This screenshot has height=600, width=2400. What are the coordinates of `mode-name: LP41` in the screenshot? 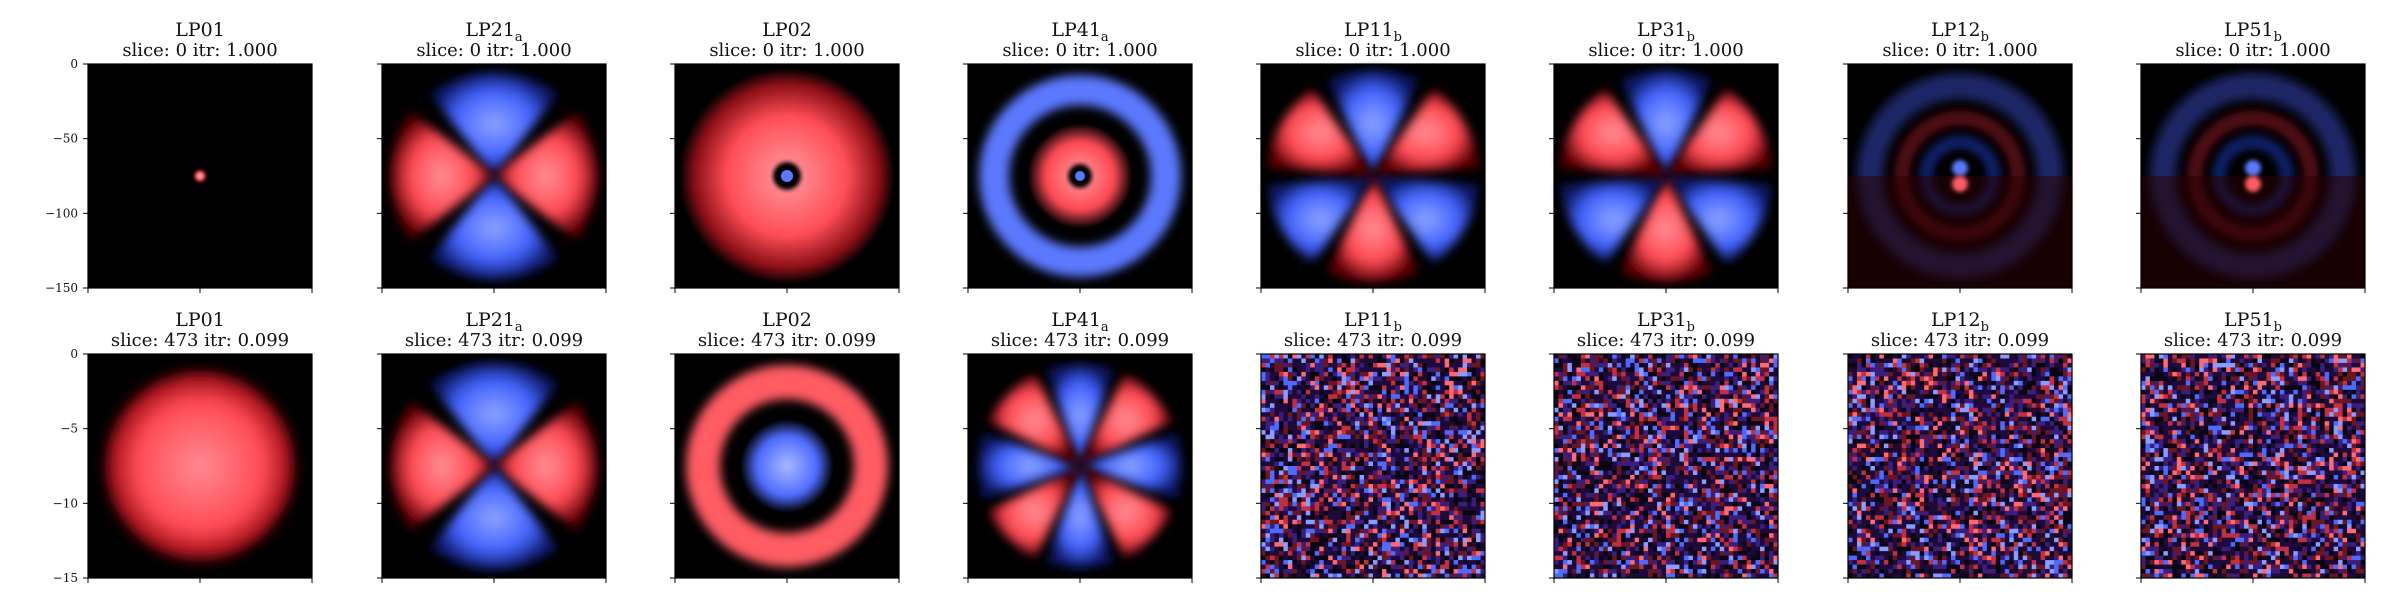 It's located at (1076, 320).